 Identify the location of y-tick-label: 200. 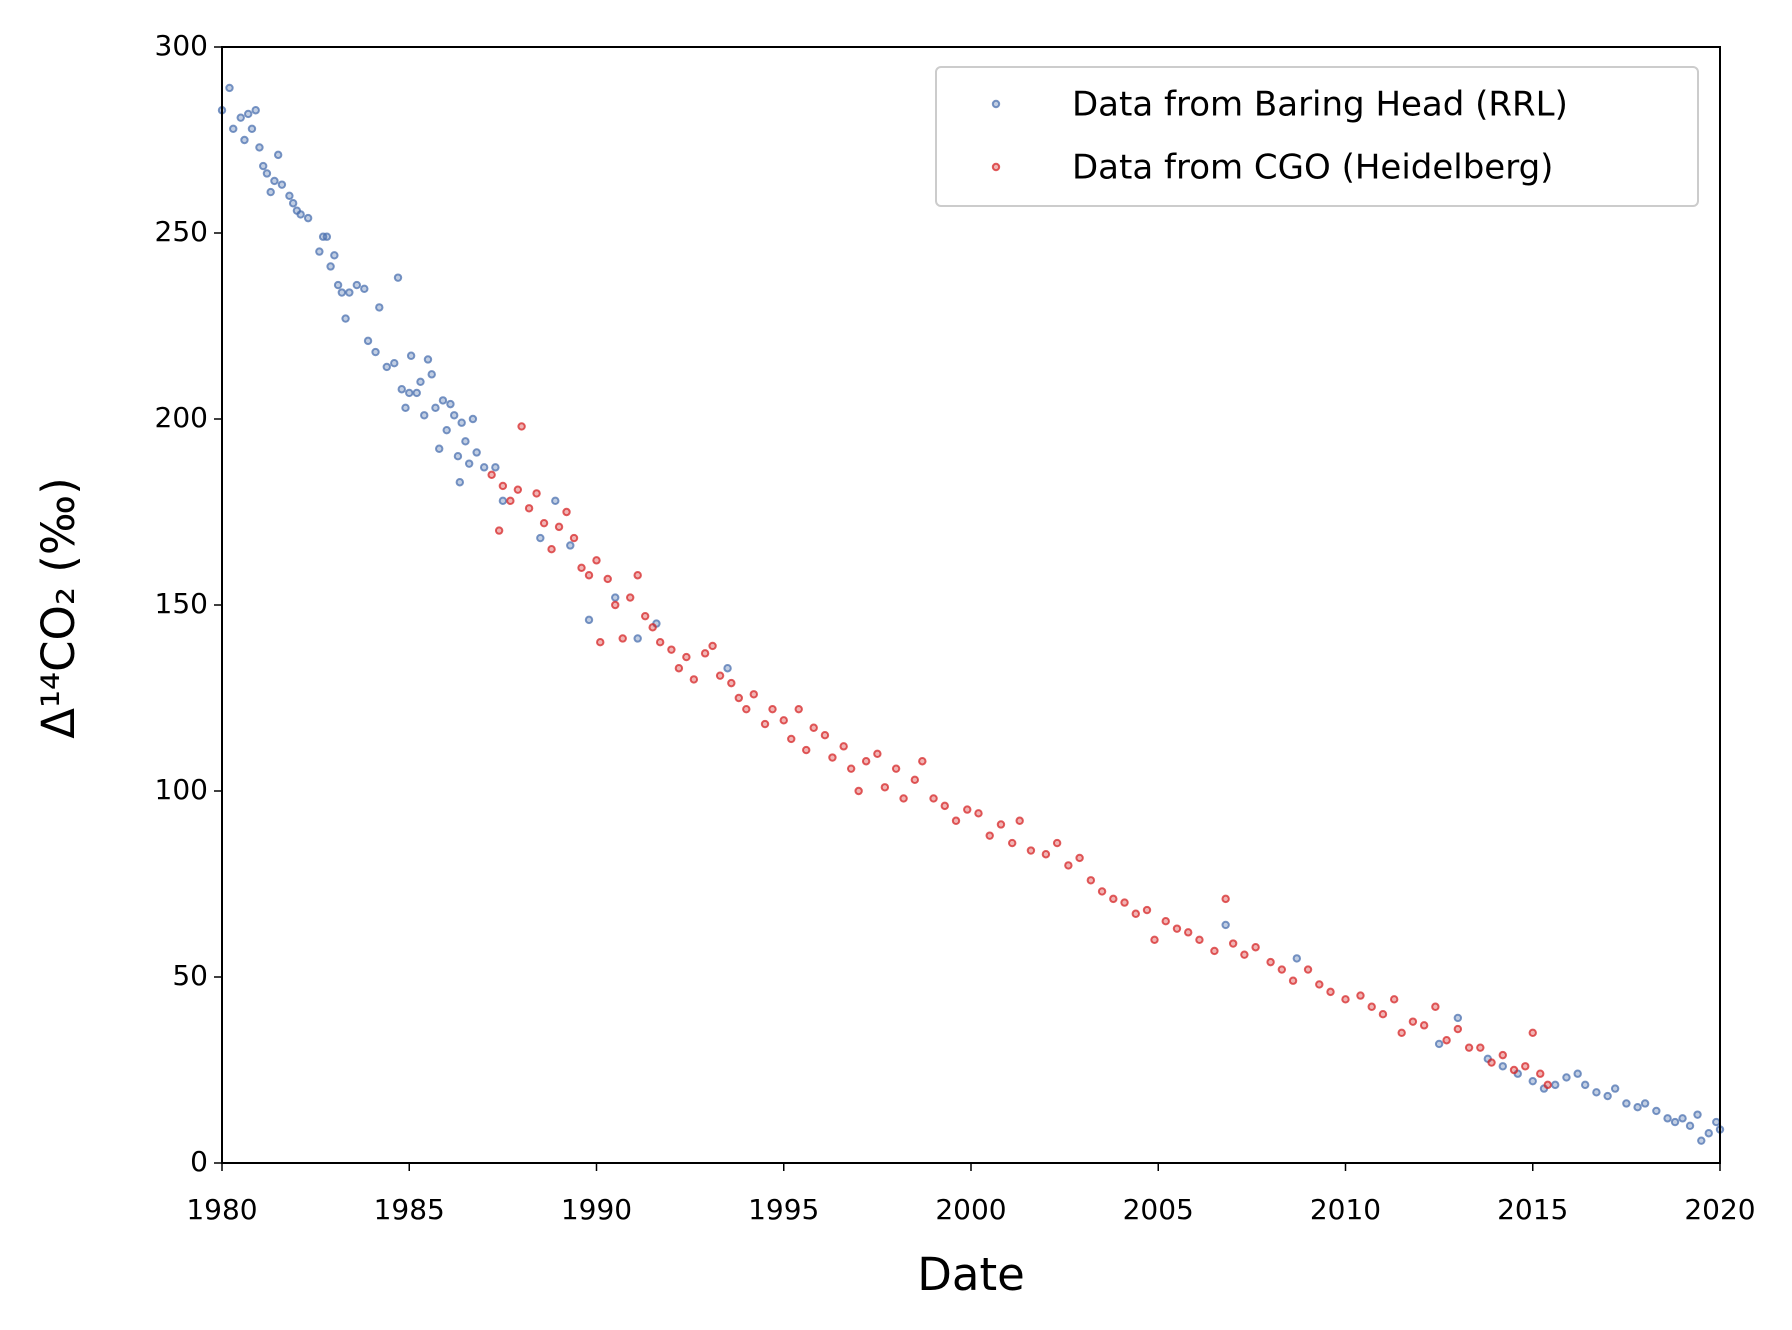
(181, 417).